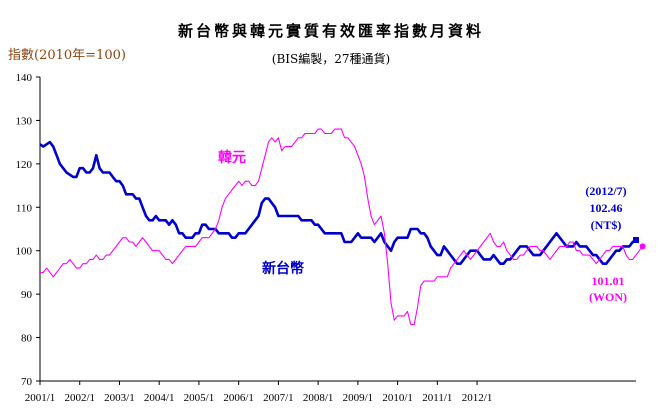 Image resolution: width=662 pixels, height=420 pixels. What do you see at coordinates (642, 246) in the screenshot?
I see `series-end-marker-krw` at bounding box center [642, 246].